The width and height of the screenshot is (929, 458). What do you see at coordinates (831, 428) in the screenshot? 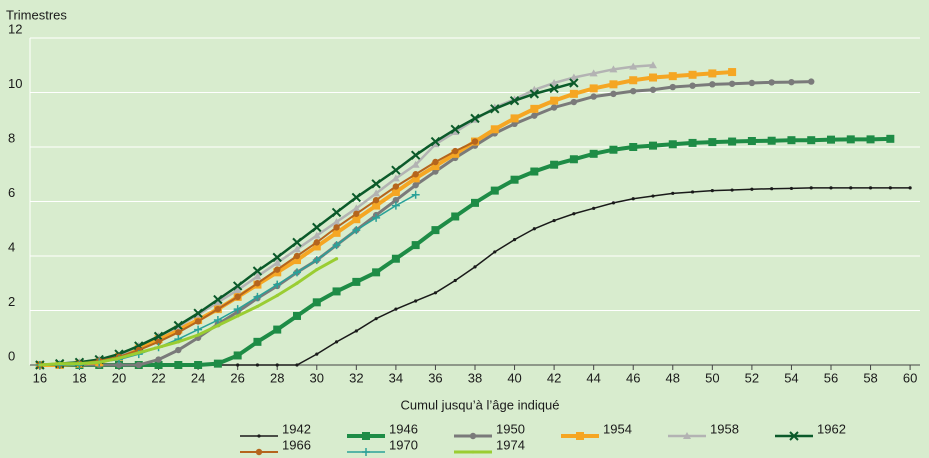
I see `legend-label: 1962` at bounding box center [831, 428].